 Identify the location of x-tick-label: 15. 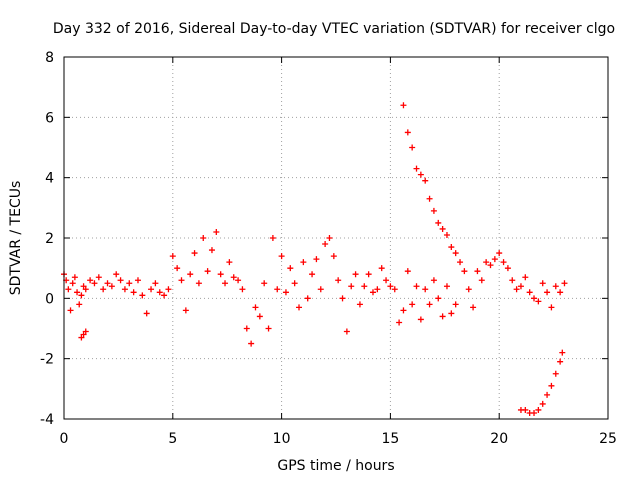
(390, 439).